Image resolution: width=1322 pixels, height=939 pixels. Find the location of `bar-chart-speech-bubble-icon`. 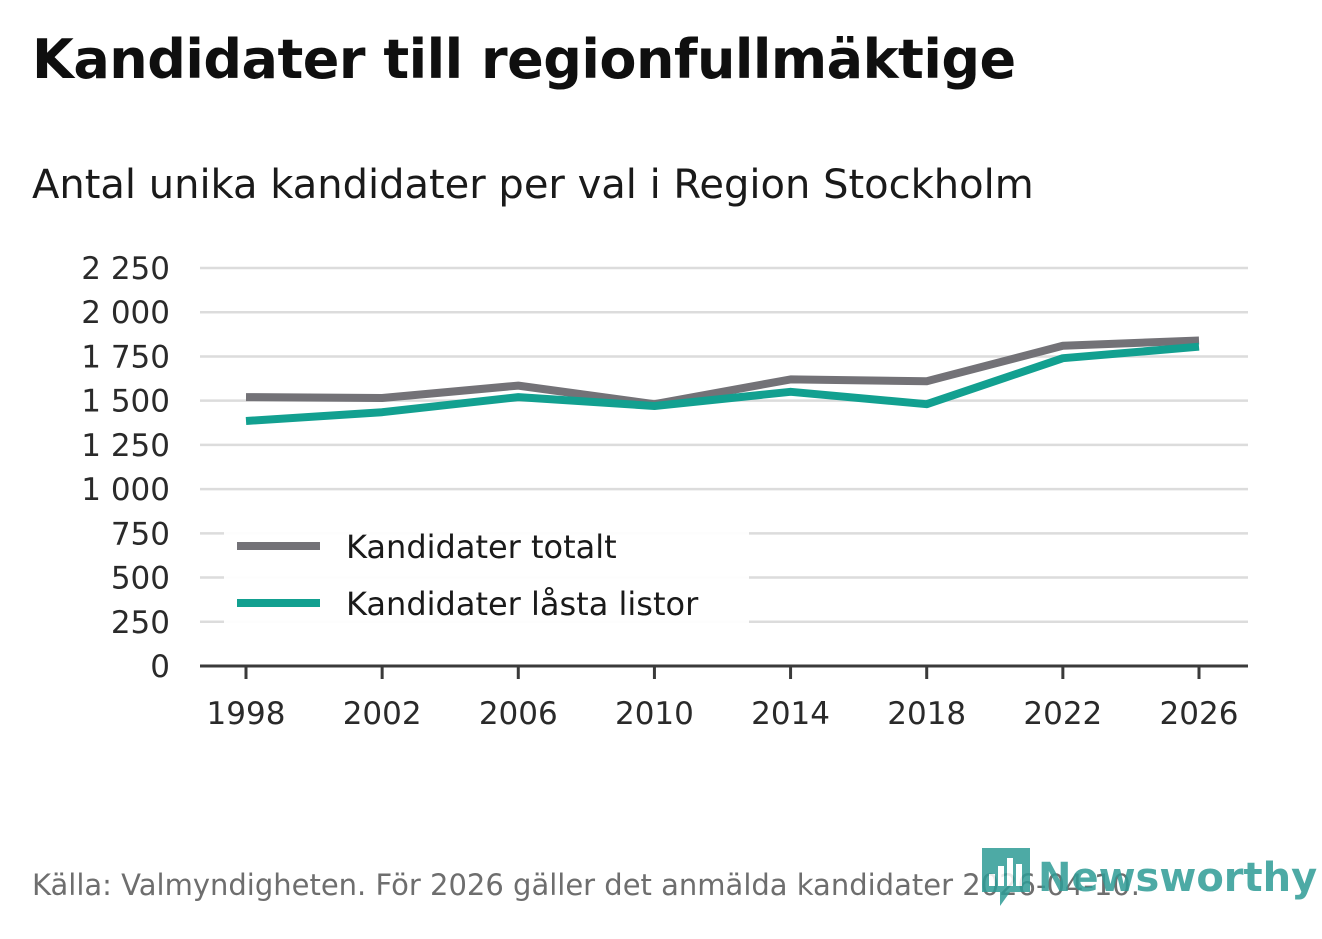

bar-chart-speech-bubble-icon is located at coordinates (1006, 878).